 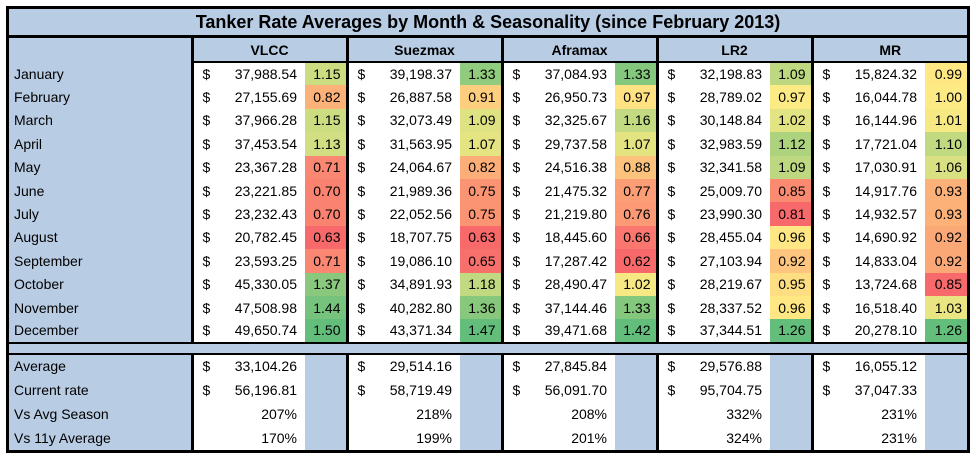 I want to click on rate-cell: $32,983.59, so click(x=712, y=144).